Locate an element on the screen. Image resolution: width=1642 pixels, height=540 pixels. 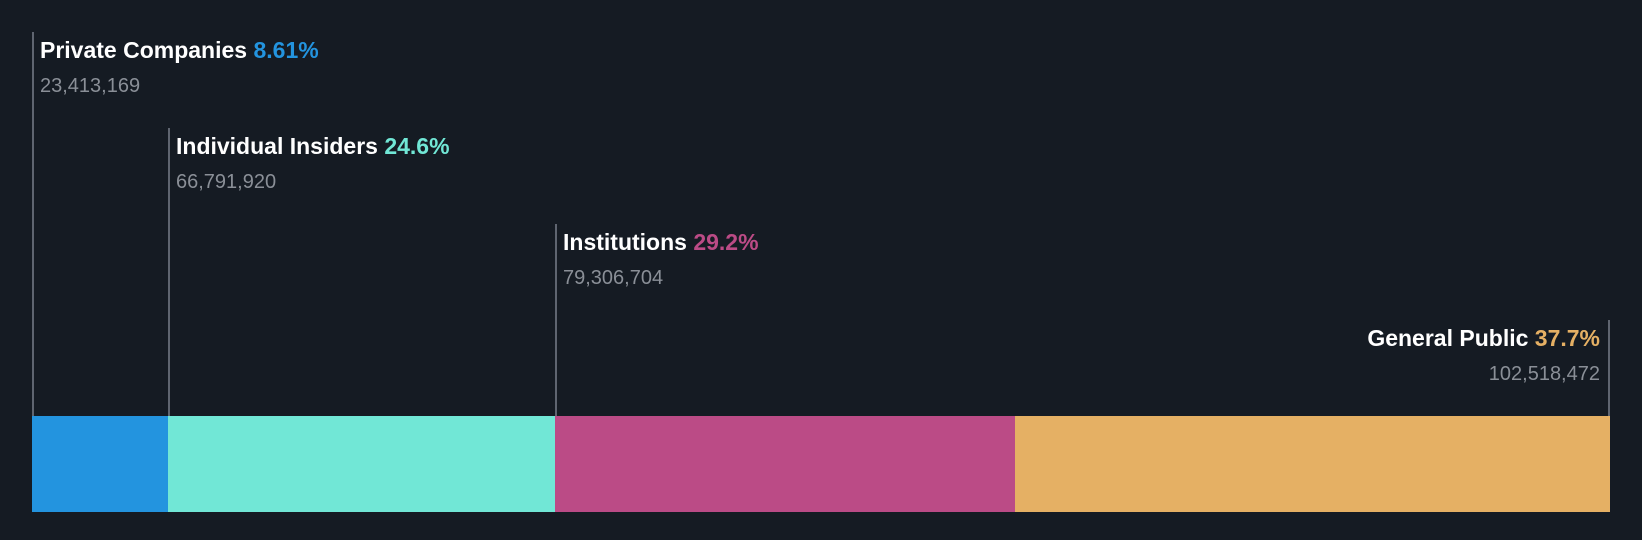
bar-segment-institutions is located at coordinates (785, 464).